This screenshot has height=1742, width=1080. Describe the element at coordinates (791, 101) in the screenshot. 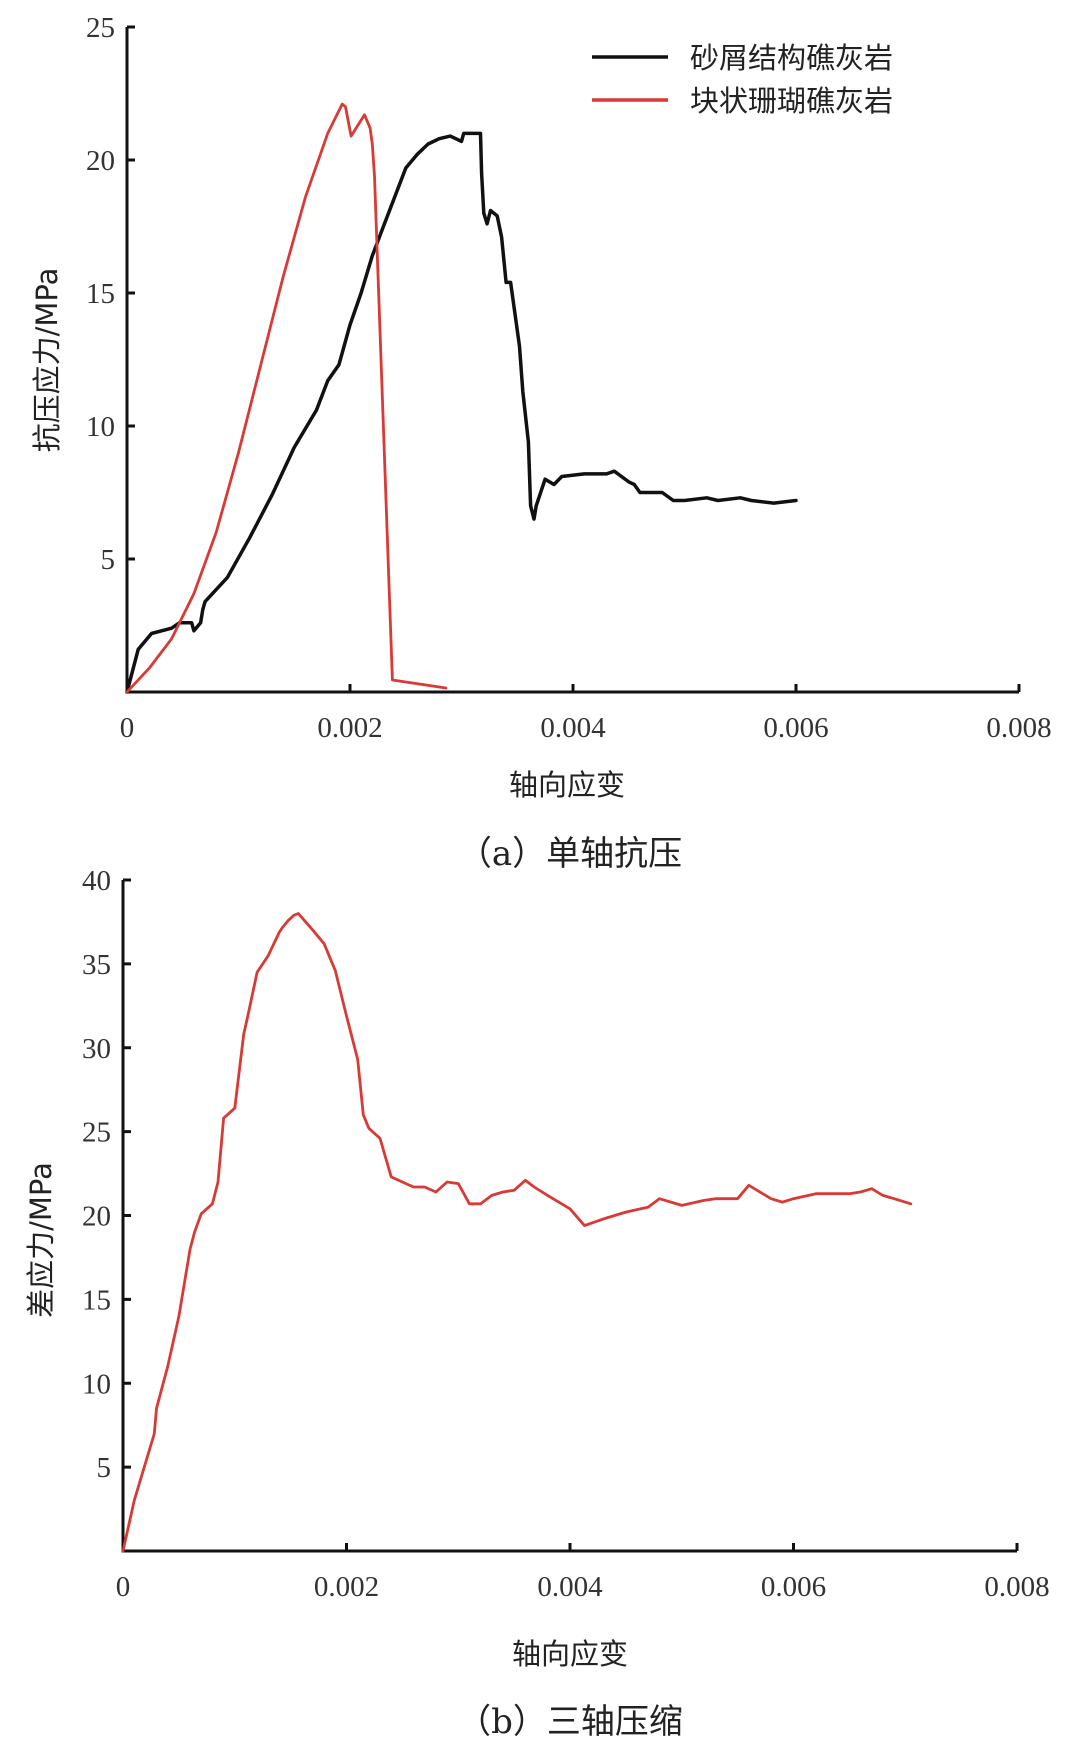

I see `legend-label-massive-coral-reef-limestone: 块状珊瑚礁灰岩` at that location.